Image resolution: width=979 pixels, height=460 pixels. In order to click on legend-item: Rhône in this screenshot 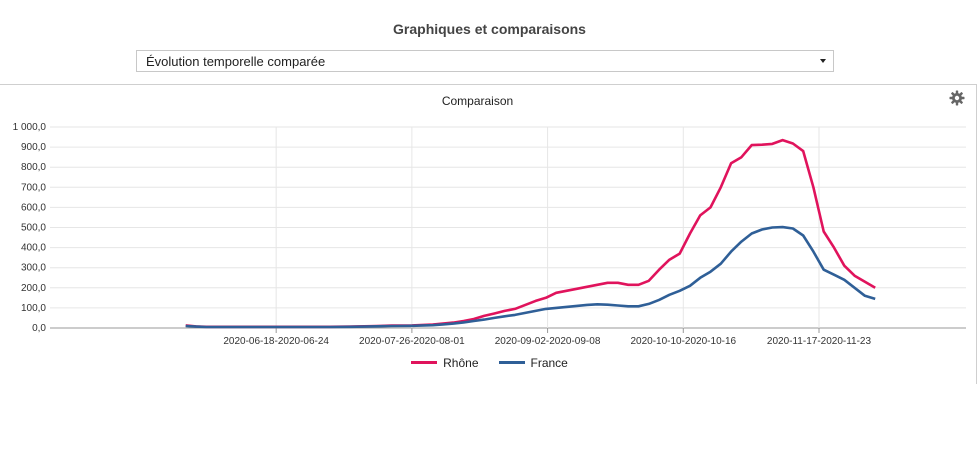, I will do `click(445, 362)`.